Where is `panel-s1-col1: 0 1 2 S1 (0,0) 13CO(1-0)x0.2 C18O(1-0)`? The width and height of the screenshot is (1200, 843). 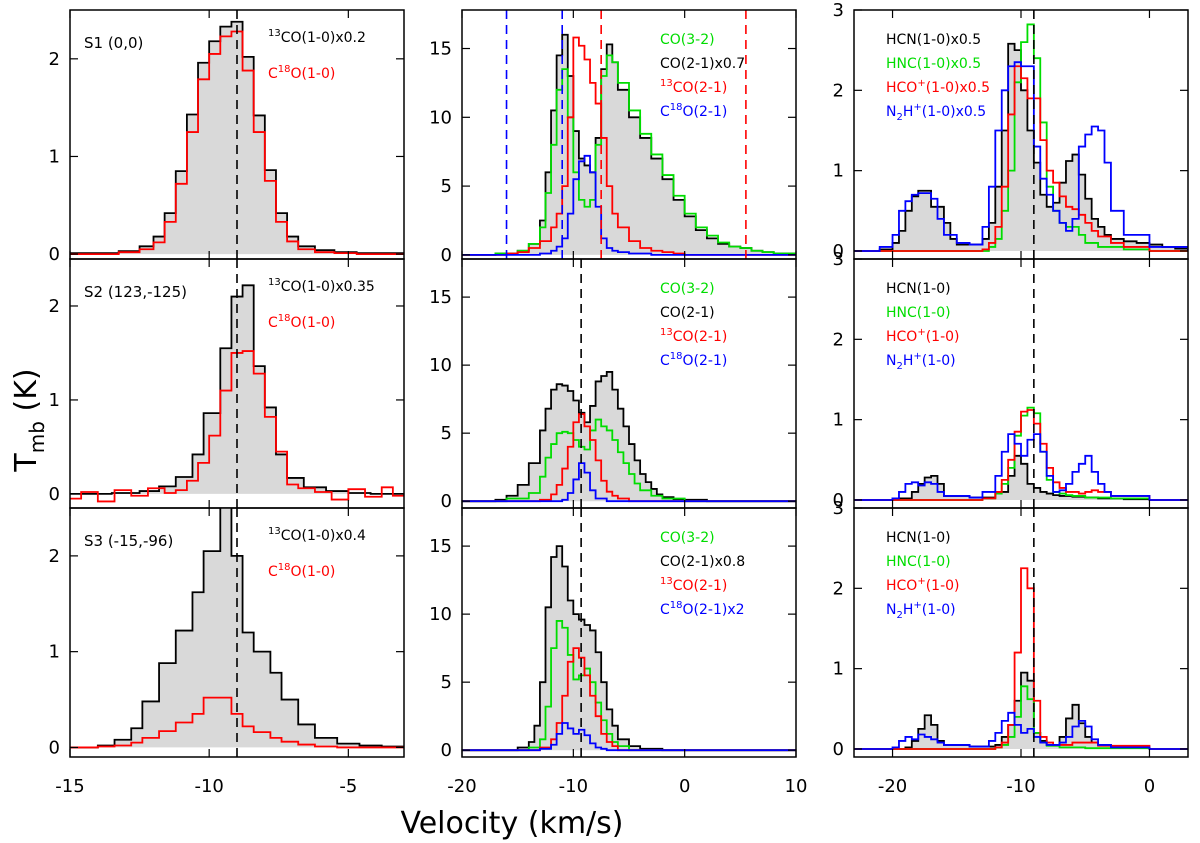
panel-s1-col1: 0 1 2 S1 (0,0) 13CO(1-0)x0.2 C18O(1-0) is located at coordinates (227, 137).